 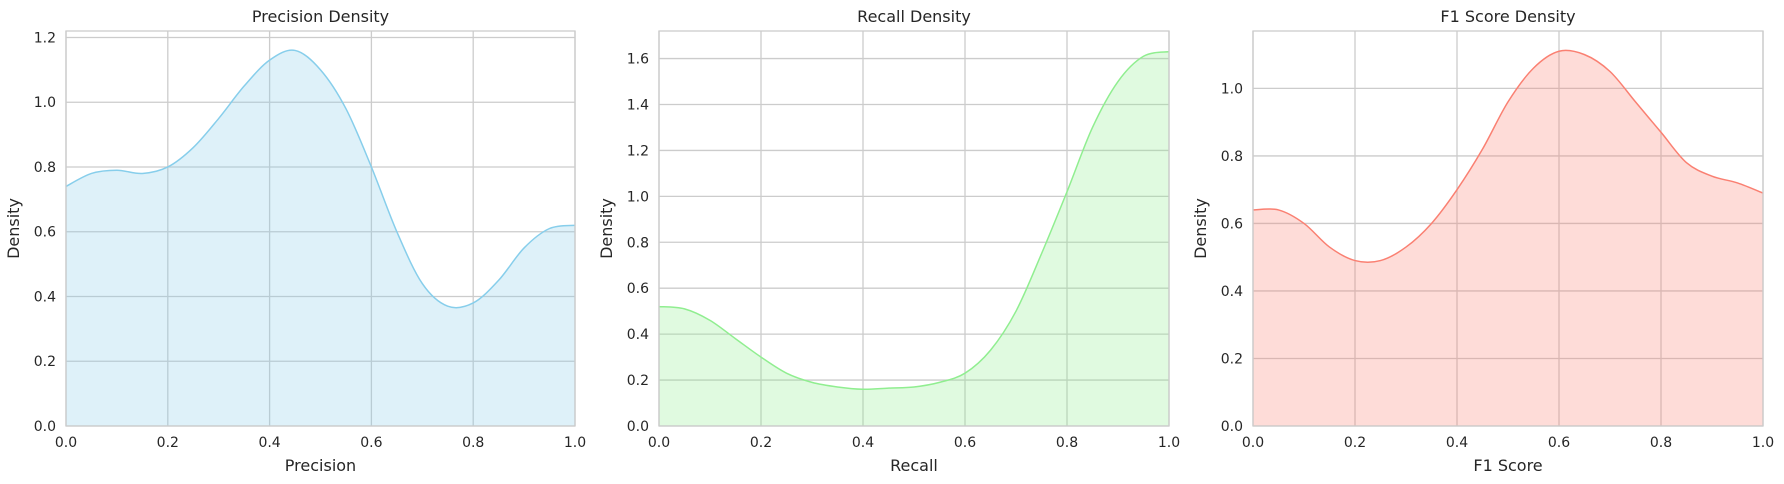 I want to click on y-tick-label: 1.6, so click(x=638, y=60).